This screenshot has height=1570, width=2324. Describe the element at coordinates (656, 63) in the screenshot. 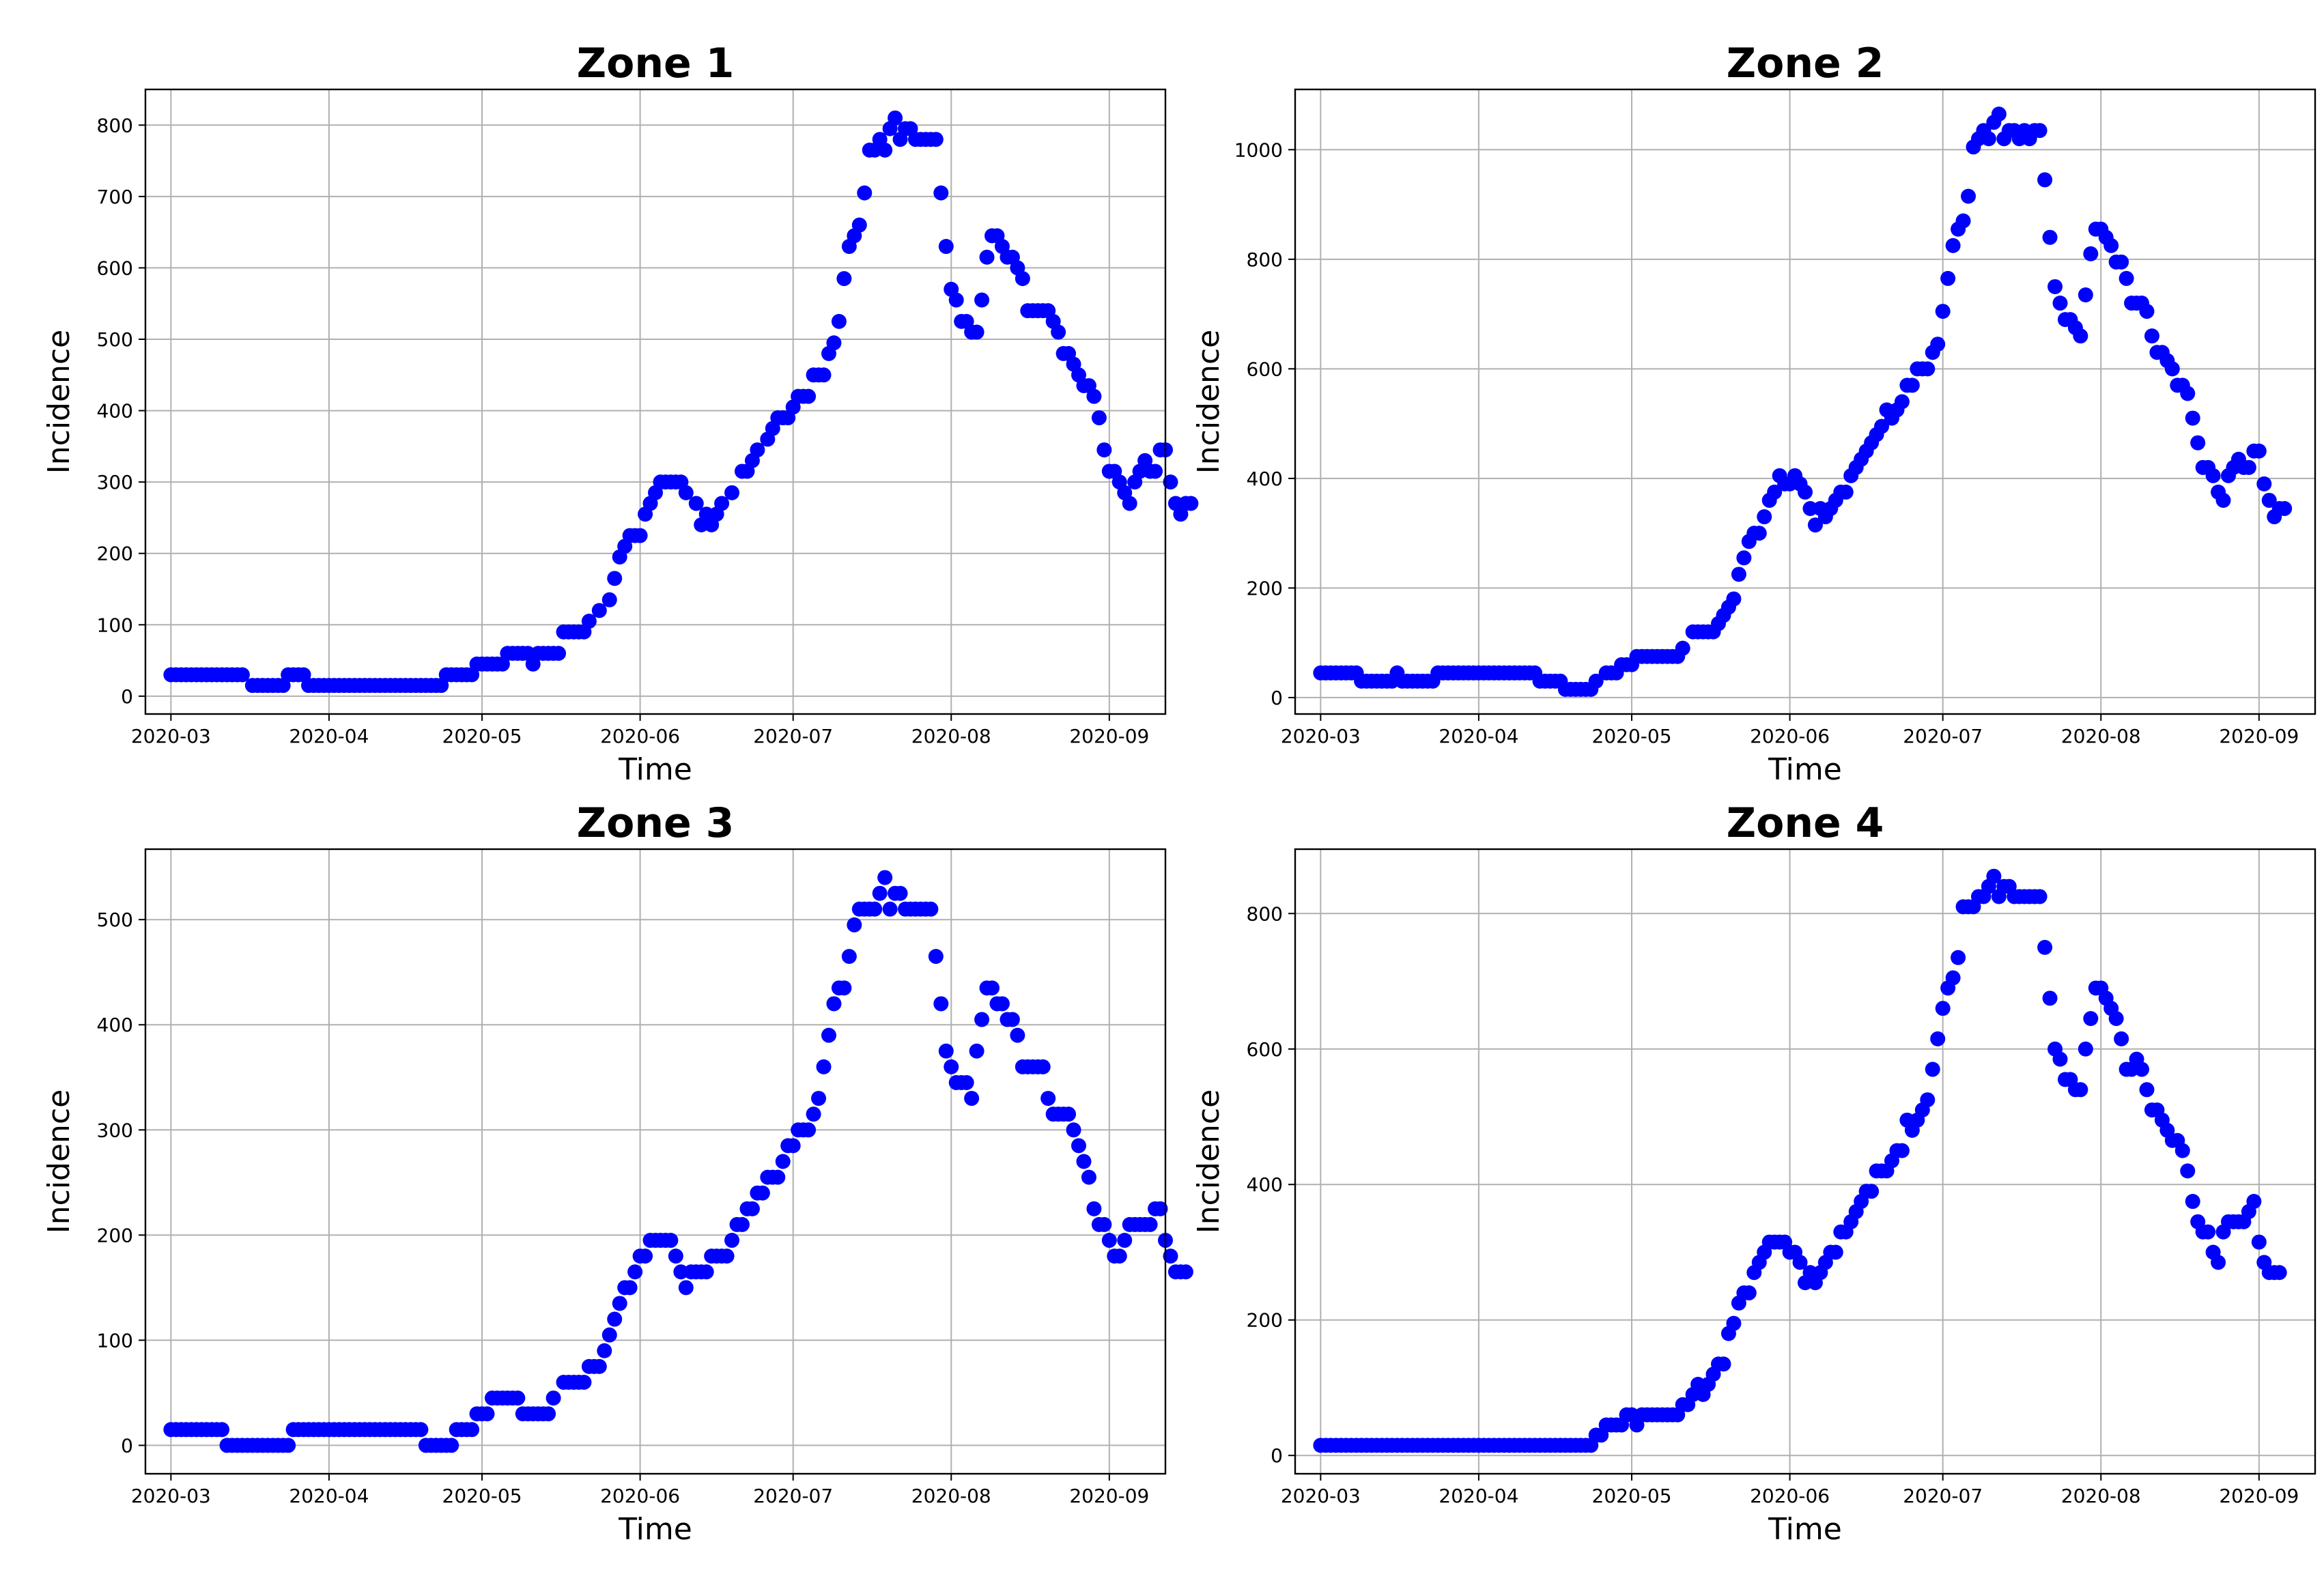

I see `chart-title: Zone 1` at that location.